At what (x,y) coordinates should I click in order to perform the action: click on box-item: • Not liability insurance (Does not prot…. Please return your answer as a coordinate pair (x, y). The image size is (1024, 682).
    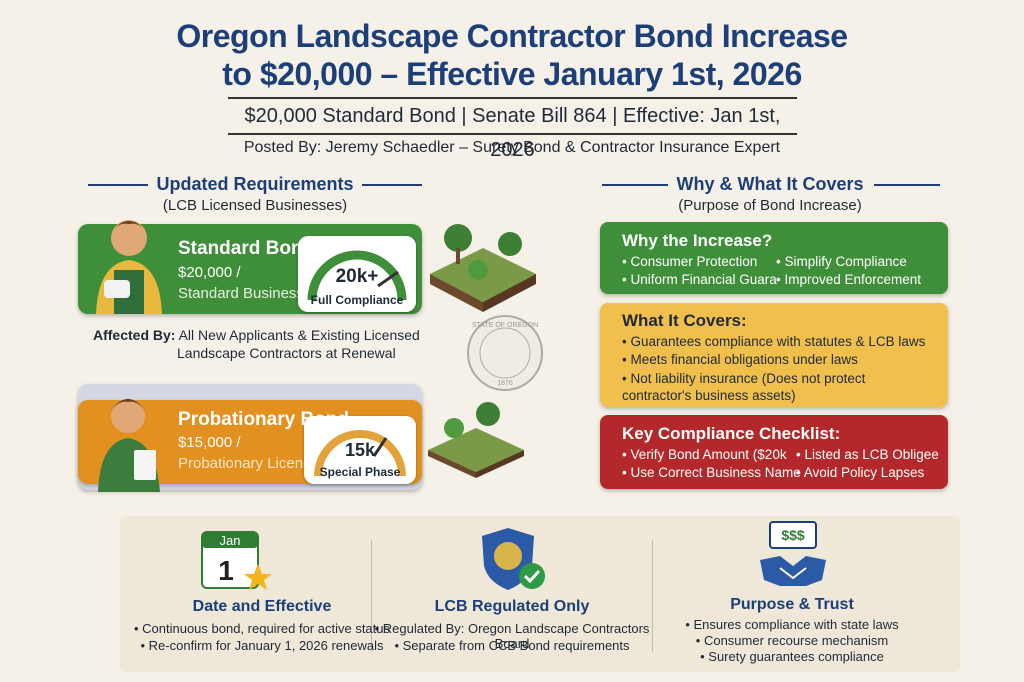
    Looking at the image, I should click on (744, 387).